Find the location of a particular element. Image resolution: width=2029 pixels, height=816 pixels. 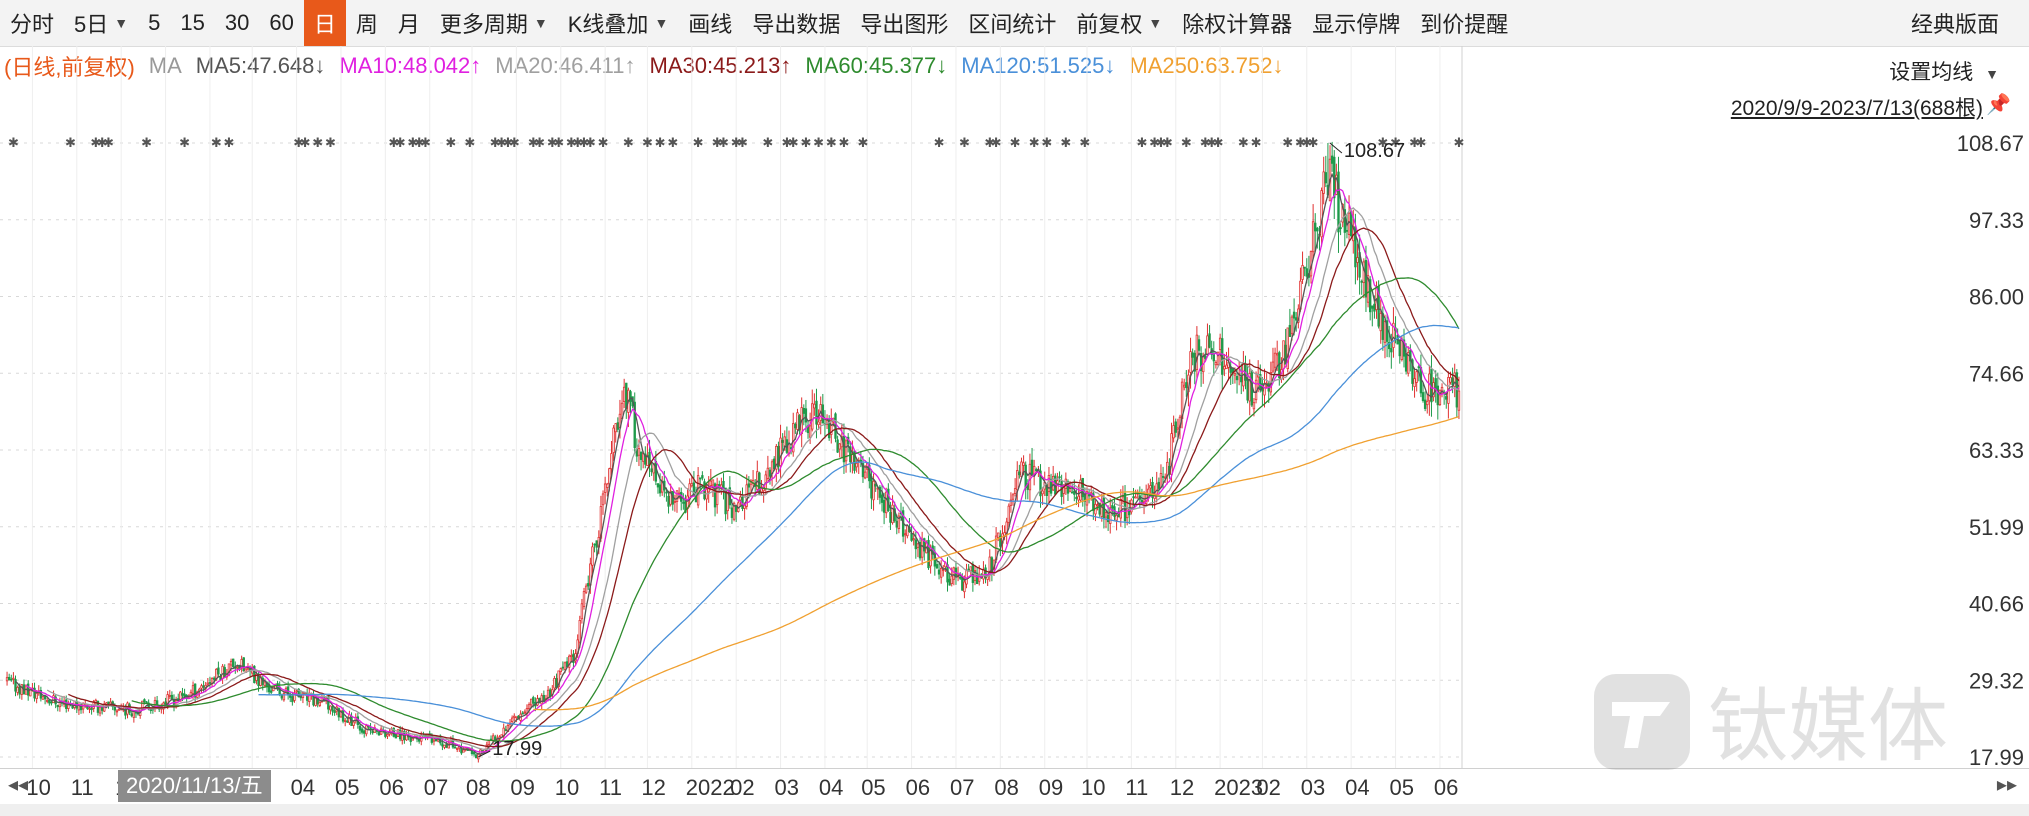

period-button-6: 日 is located at coordinates (324, 23).